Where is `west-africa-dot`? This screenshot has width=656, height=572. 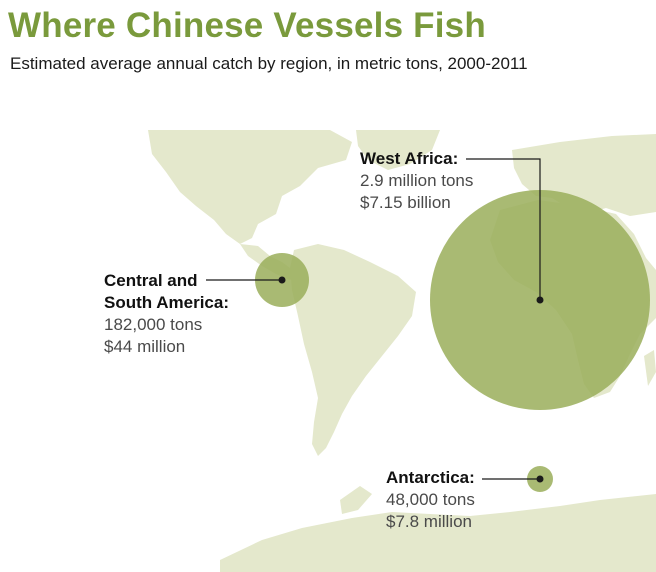
west-africa-dot is located at coordinates (540, 300).